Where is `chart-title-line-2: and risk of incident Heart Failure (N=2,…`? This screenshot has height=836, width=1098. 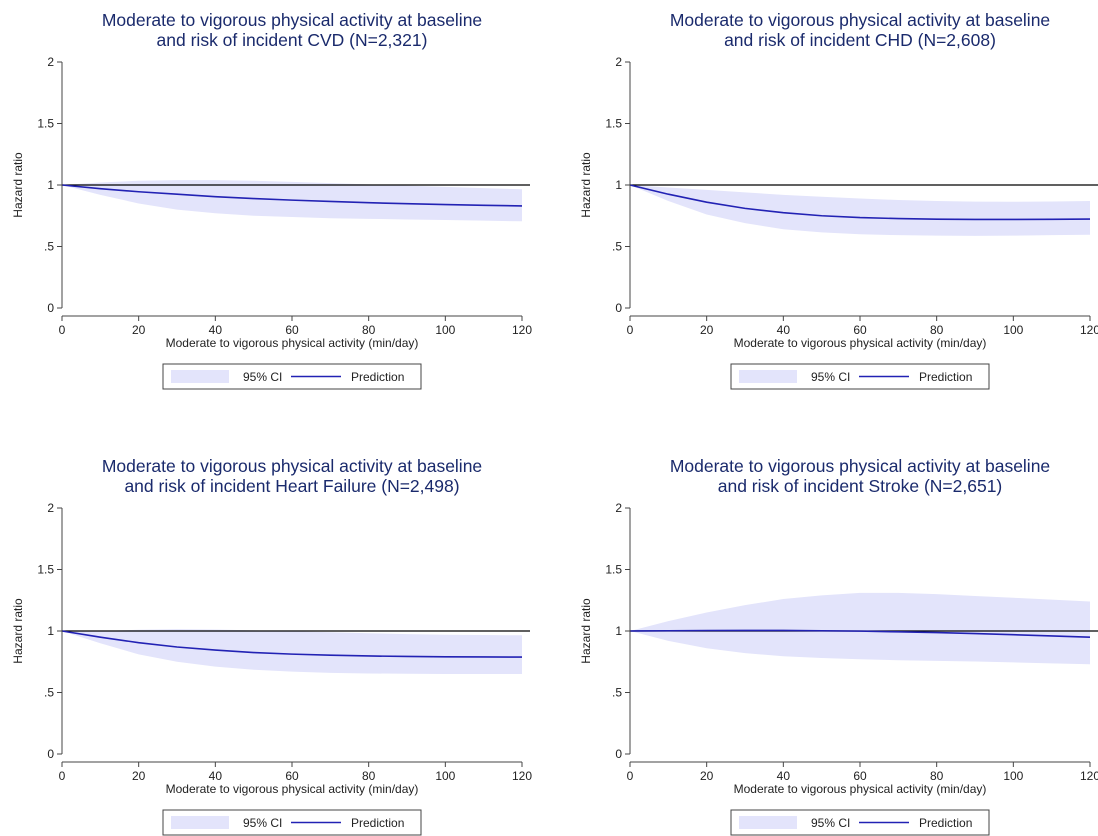 chart-title-line-2: and risk of incident Heart Failure (N=2,… is located at coordinates (291, 486).